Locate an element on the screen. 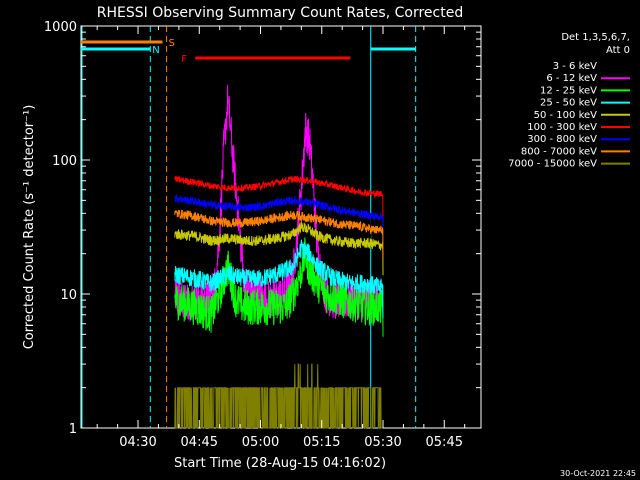 This screenshot has width=640, height=480. x-tick-label: 05:45 is located at coordinates (444, 442).